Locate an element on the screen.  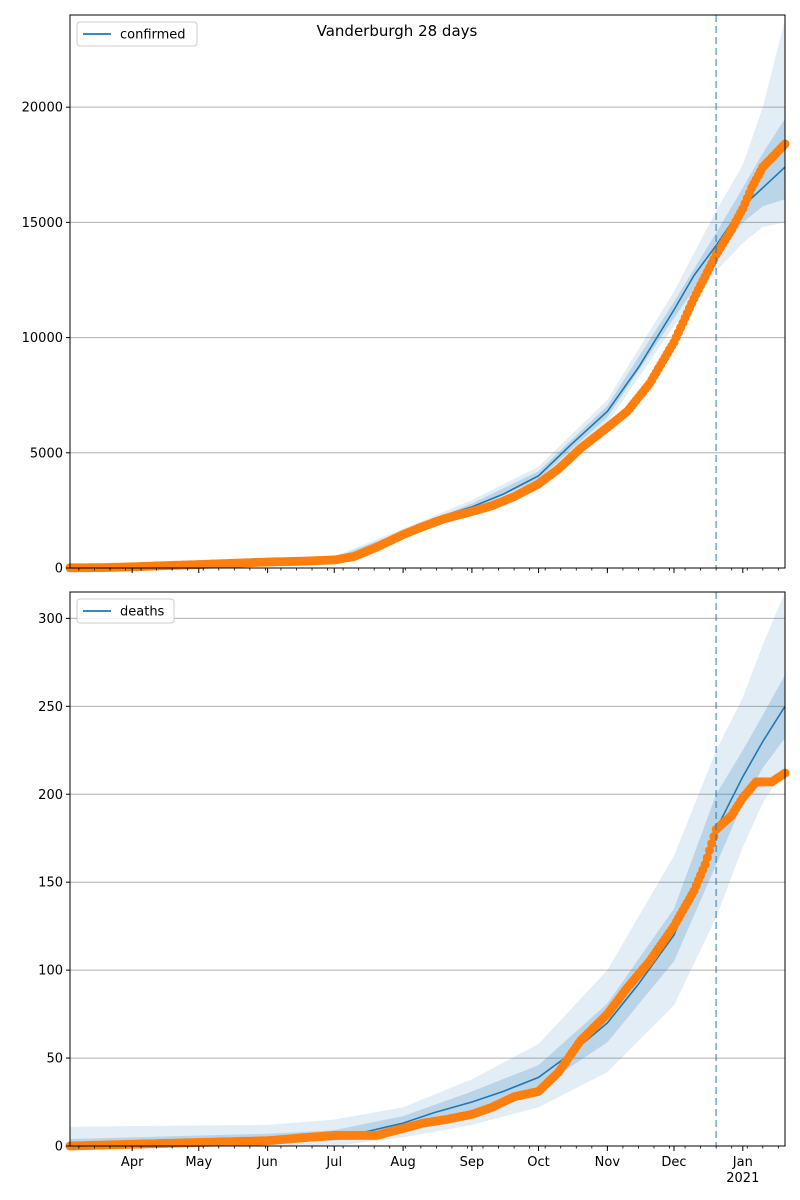
legend: deaths is located at coordinates (125, 611).